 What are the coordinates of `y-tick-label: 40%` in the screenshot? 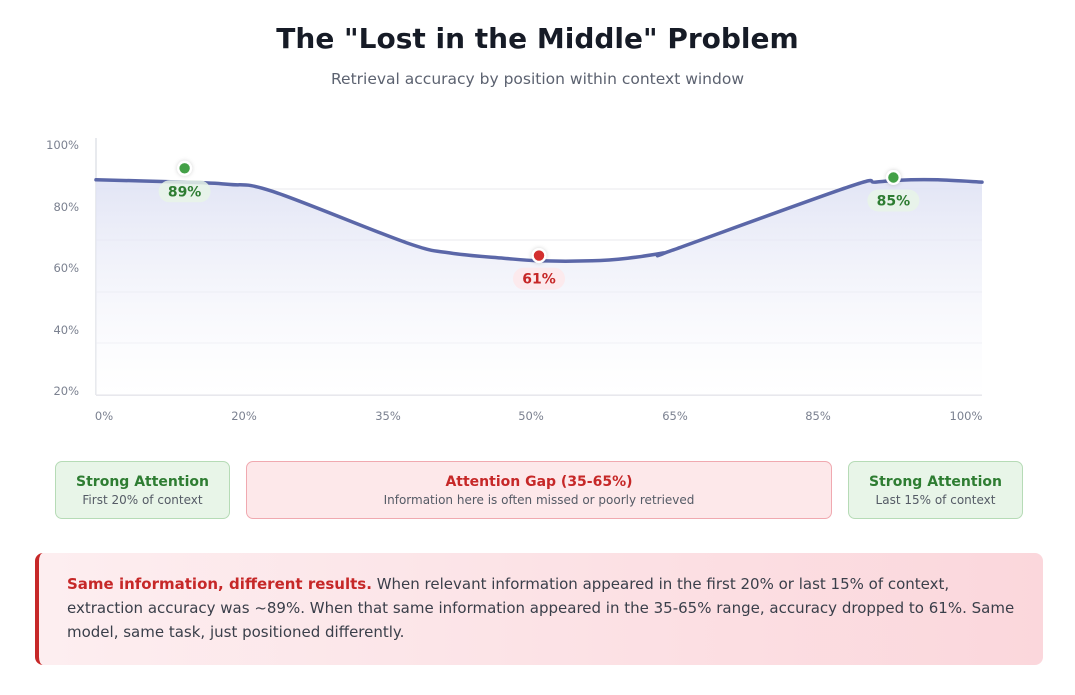 It's located at (66, 330).